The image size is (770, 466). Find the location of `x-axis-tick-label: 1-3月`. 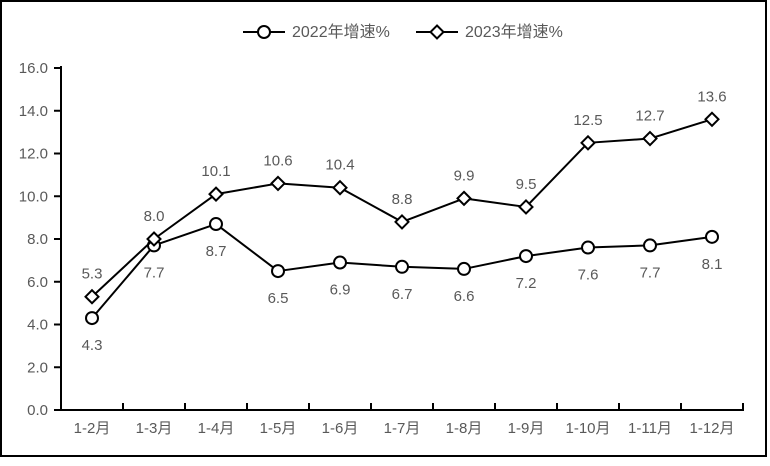

x-axis-tick-label: 1-3月 is located at coordinates (154, 428).